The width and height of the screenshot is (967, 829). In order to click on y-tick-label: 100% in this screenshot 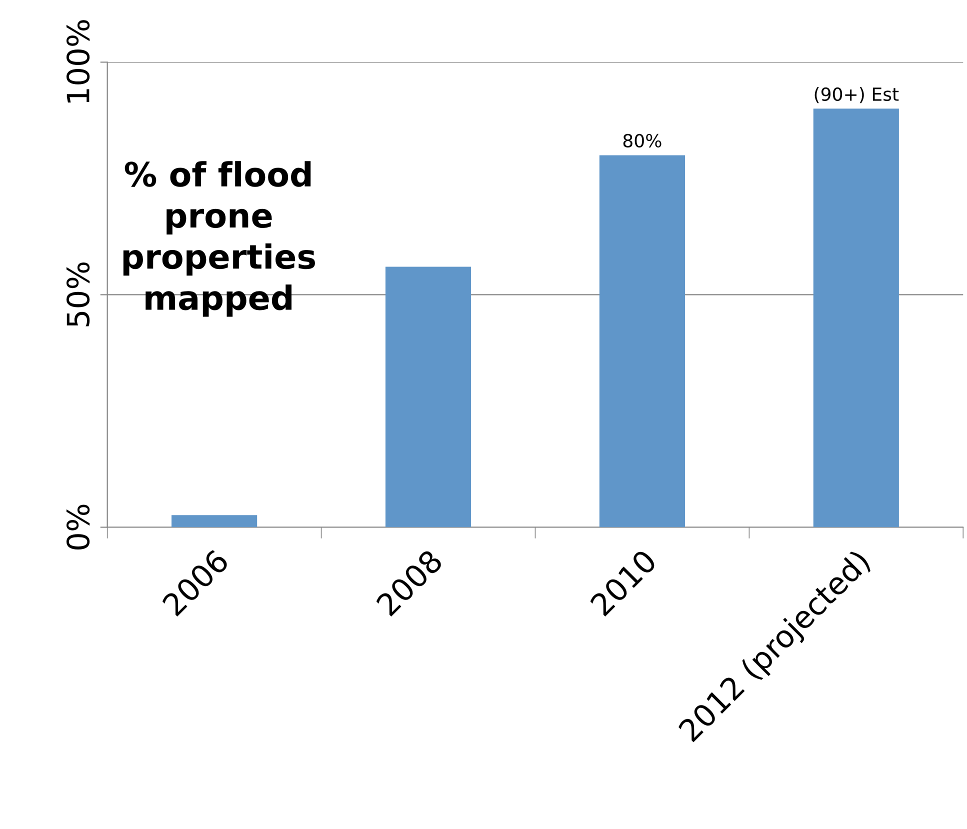, I will do `click(78, 61)`.